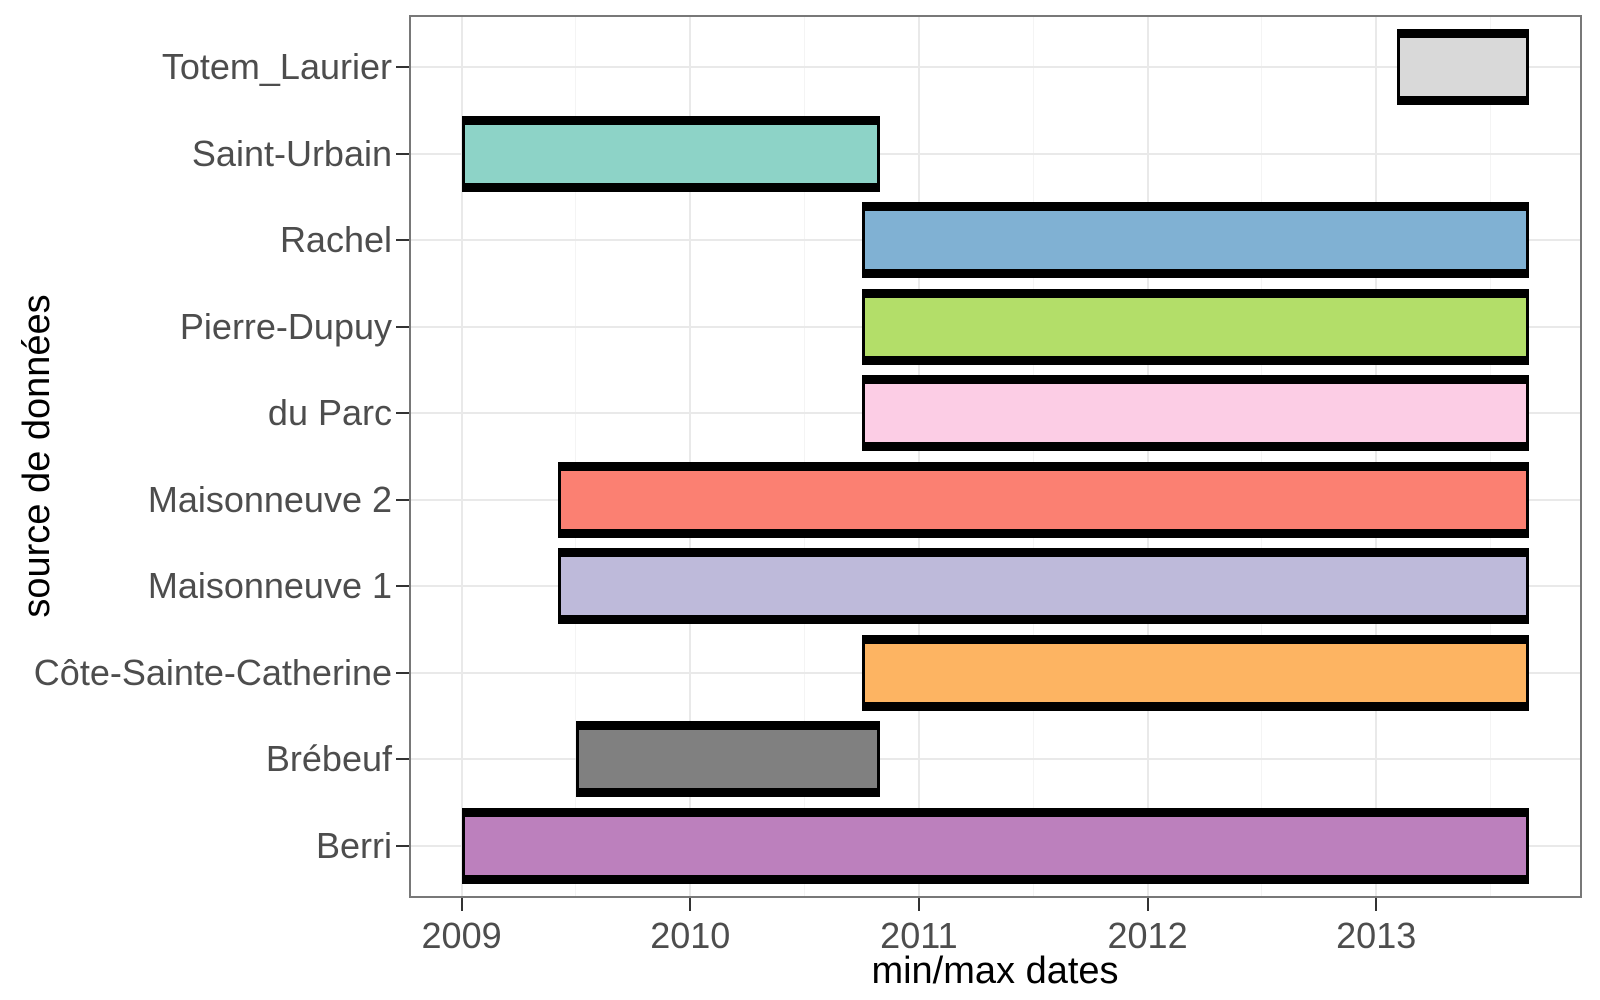 The height and width of the screenshot is (1000, 1600). I want to click on y-tick-label: Berri, so click(353, 846).